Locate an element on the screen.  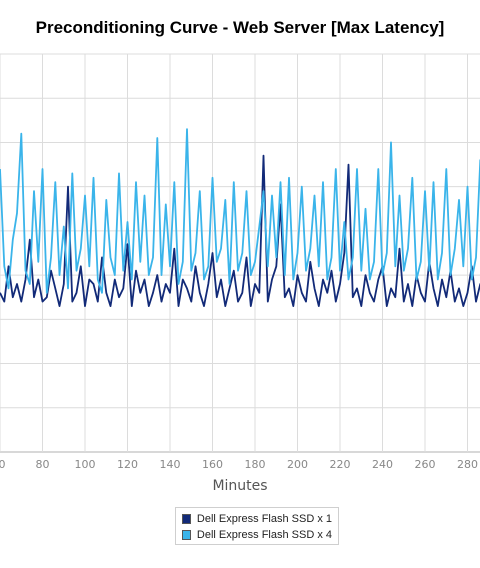
x-tick-label: 160 is located at coordinates (212, 464).